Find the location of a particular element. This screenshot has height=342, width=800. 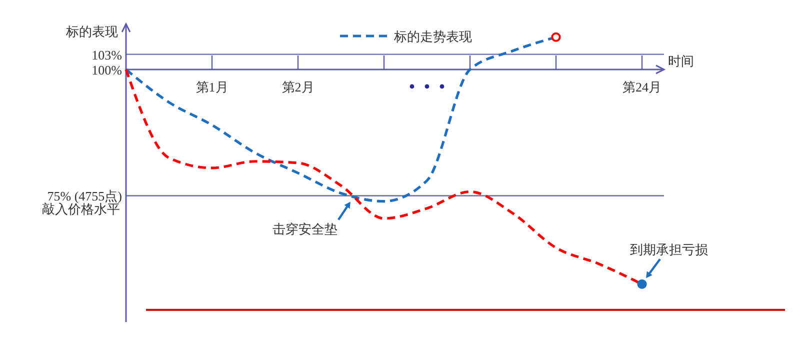

annotation: 击穿安全垫 is located at coordinates (305, 229).